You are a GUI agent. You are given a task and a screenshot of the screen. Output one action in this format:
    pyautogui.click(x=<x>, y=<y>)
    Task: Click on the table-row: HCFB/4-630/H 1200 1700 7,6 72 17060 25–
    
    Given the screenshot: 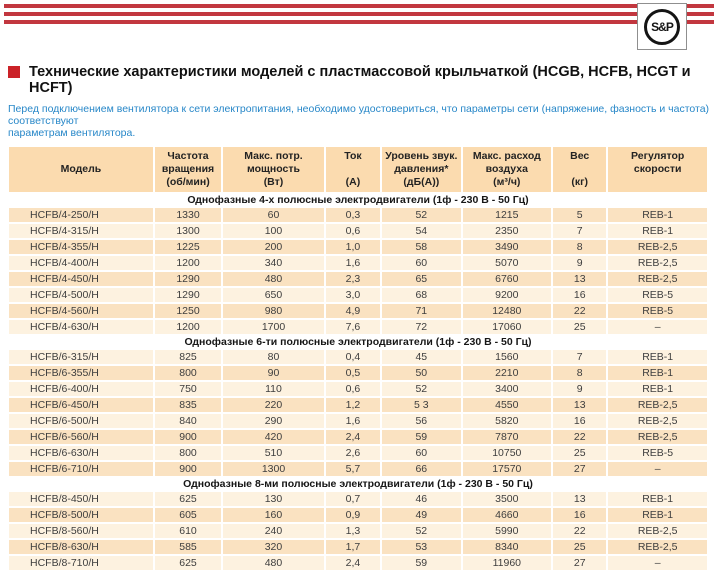 What is the action you would take?
    pyautogui.click(x=358, y=327)
    